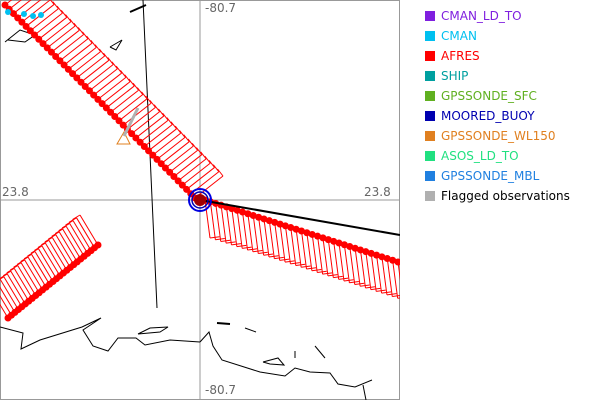 The height and width of the screenshot is (400, 600). What do you see at coordinates (221, 8) in the screenshot?
I see `top-longitude-label: -80.7` at bounding box center [221, 8].